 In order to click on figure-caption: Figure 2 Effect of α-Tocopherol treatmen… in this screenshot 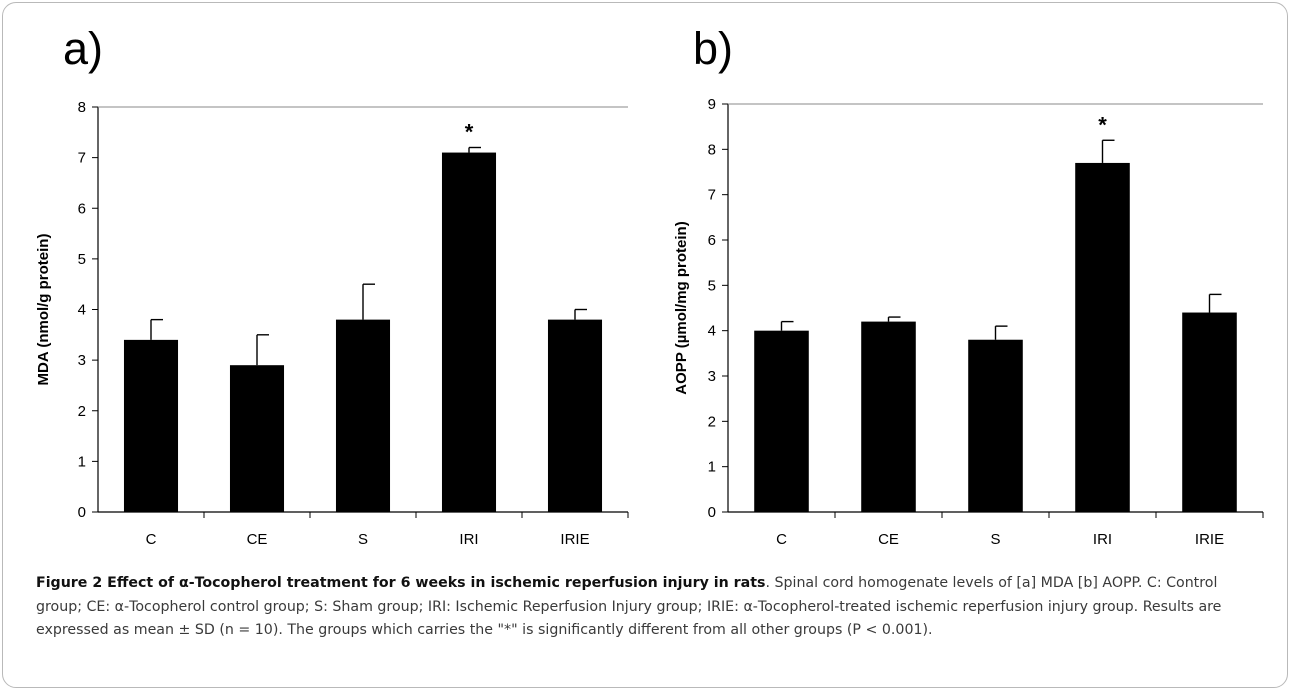, I will do `click(651, 607)`.